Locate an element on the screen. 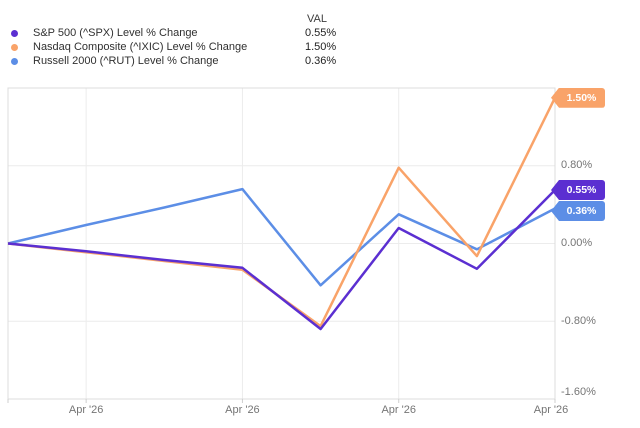 This screenshot has height=428, width=640. sp500-series-dot-icon is located at coordinates (14, 33).